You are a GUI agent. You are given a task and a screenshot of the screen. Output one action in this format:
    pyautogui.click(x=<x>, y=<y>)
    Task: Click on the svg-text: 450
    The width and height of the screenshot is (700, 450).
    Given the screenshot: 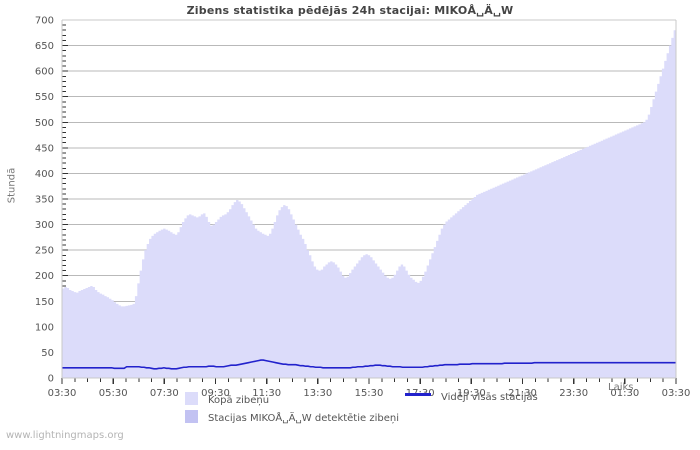 What is the action you would take?
    pyautogui.click(x=44, y=148)
    